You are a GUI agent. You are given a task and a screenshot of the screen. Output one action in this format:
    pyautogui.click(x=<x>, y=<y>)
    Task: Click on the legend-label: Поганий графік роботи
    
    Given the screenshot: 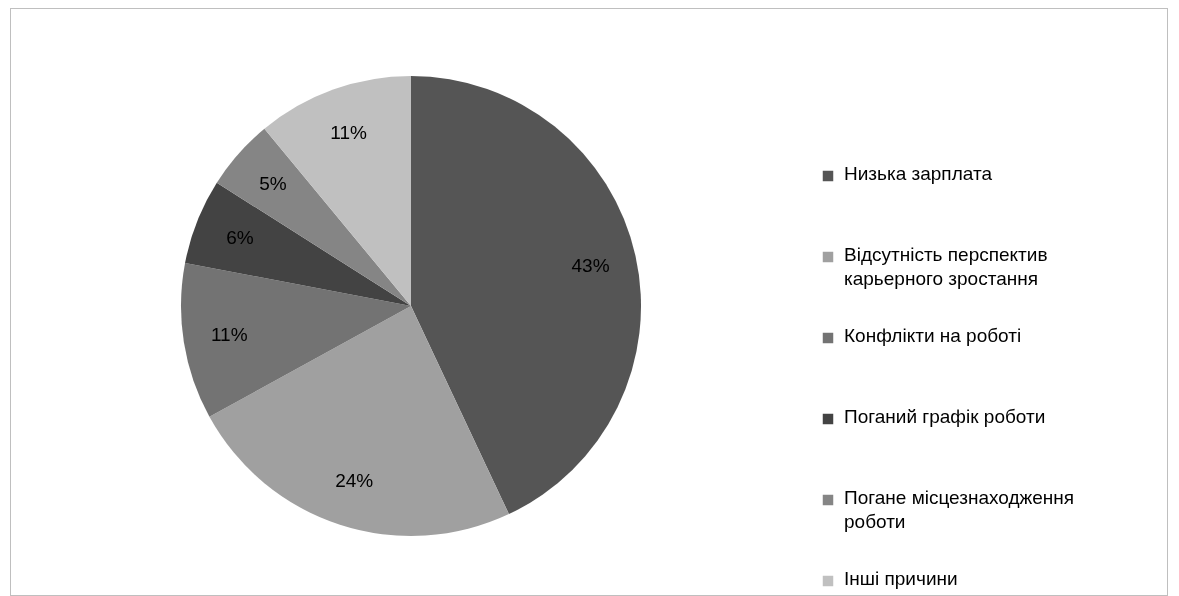 What is the action you would take?
    pyautogui.click(x=945, y=416)
    